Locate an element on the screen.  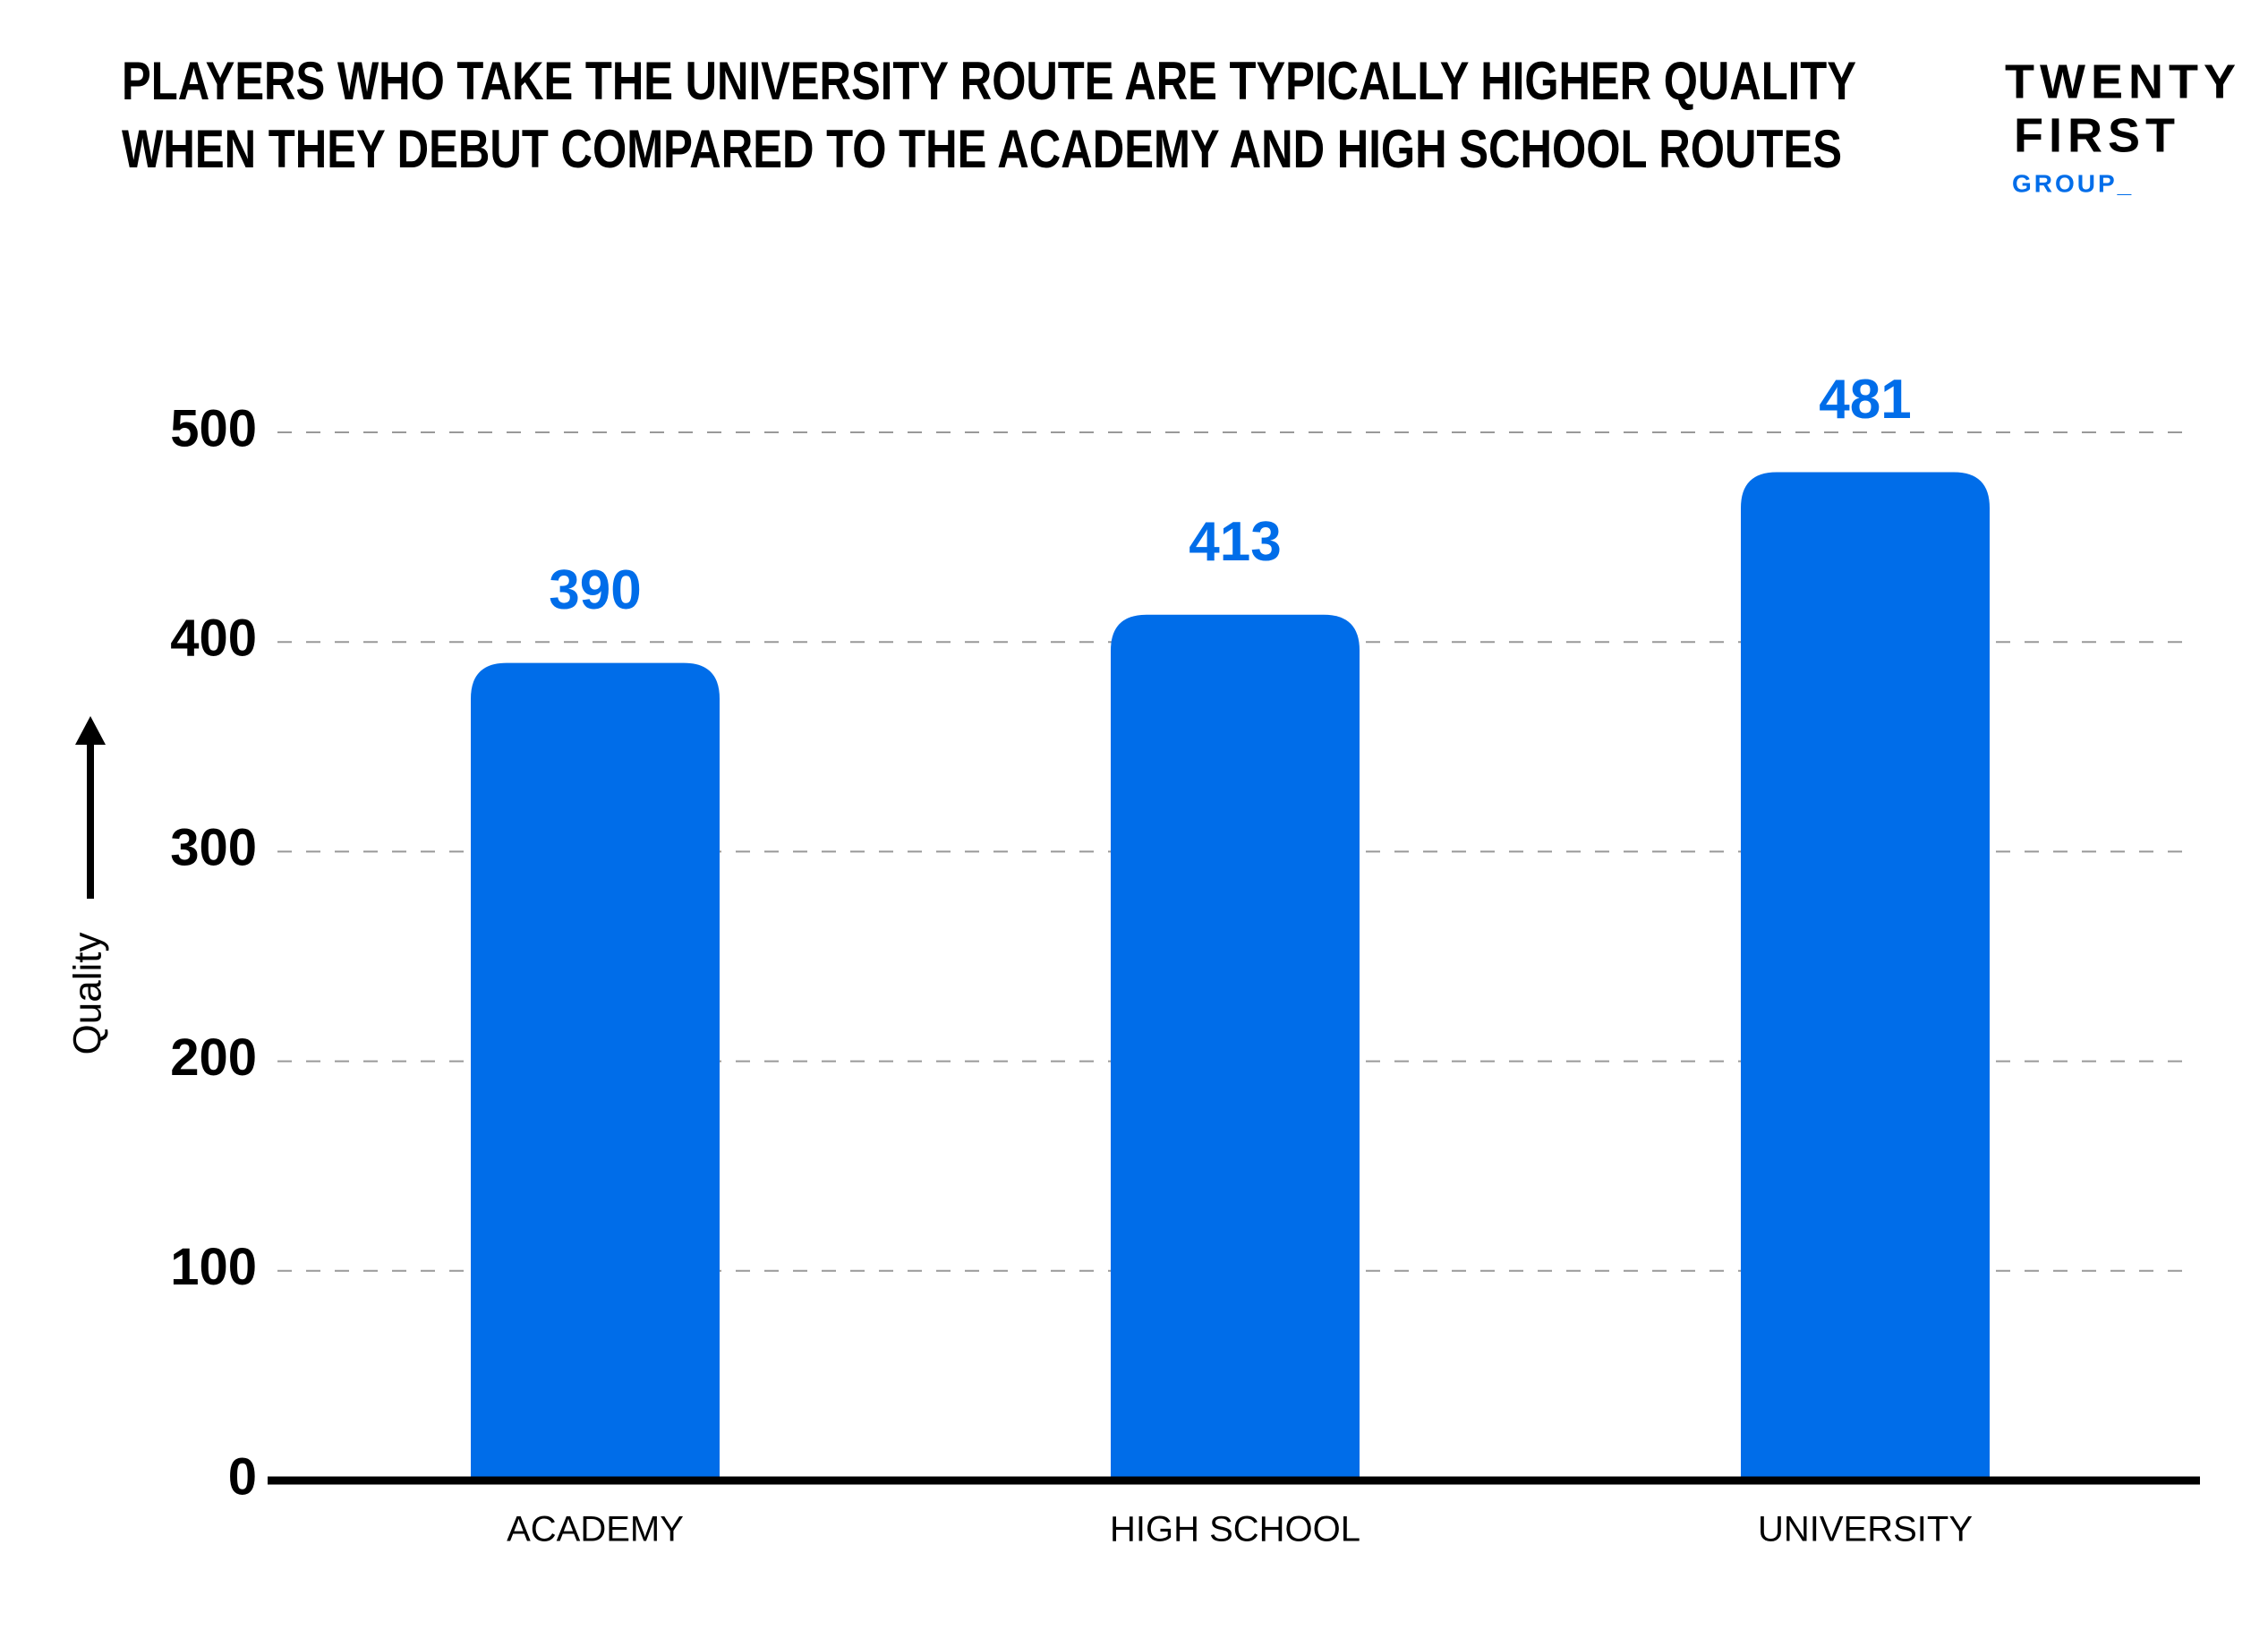
value-label: 481 is located at coordinates (1865, 400).